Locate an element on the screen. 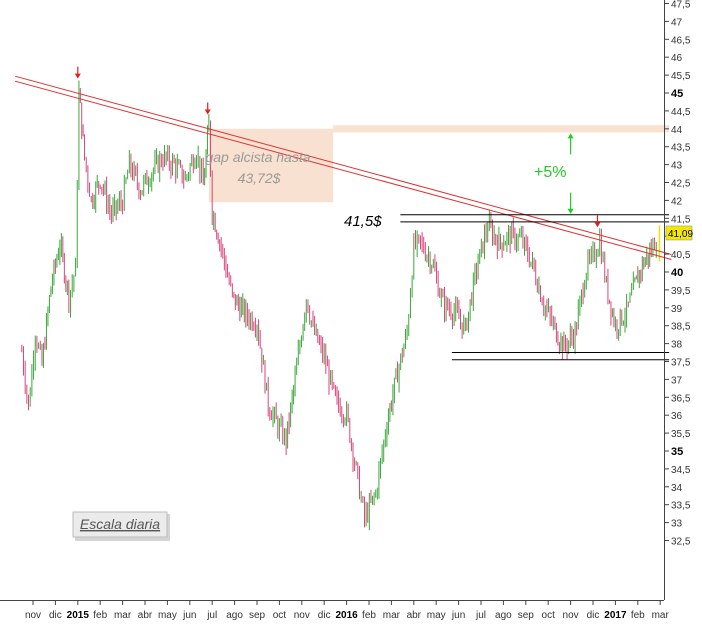 The width and height of the screenshot is (702, 634). gap-annotation-line1: gap alcista hasta is located at coordinates (257, 157).